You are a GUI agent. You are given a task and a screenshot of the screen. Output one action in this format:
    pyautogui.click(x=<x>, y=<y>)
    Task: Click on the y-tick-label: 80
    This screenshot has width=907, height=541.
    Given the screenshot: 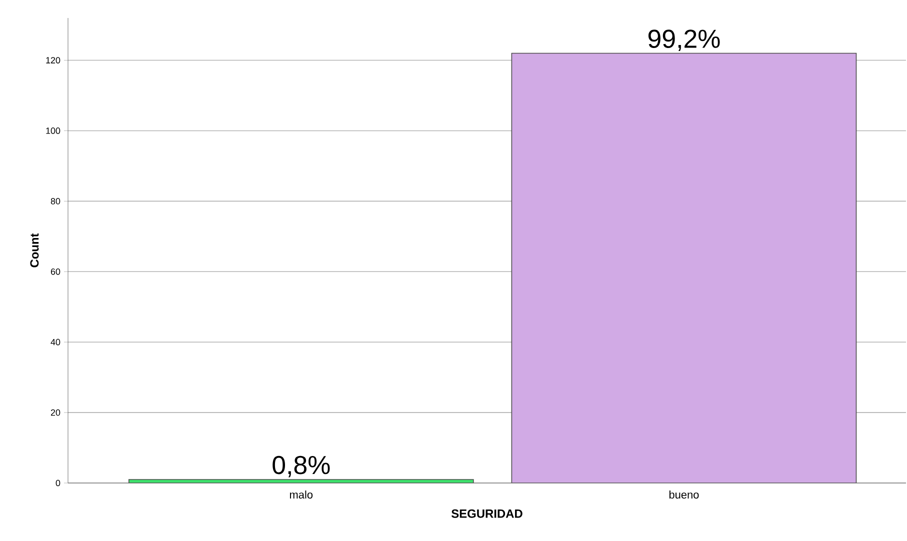 What is the action you would take?
    pyautogui.click(x=55, y=201)
    